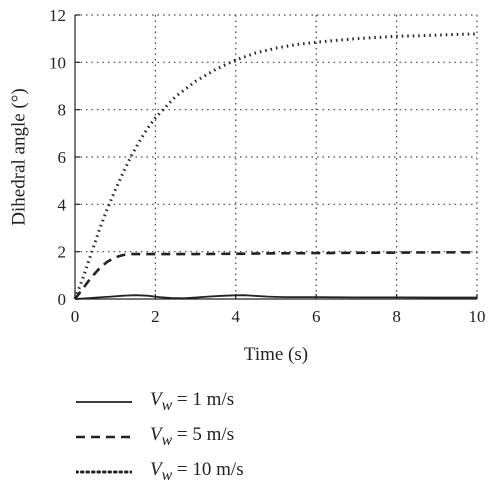  What do you see at coordinates (62, 299) in the screenshot?
I see `y-tick-label: 0` at bounding box center [62, 299].